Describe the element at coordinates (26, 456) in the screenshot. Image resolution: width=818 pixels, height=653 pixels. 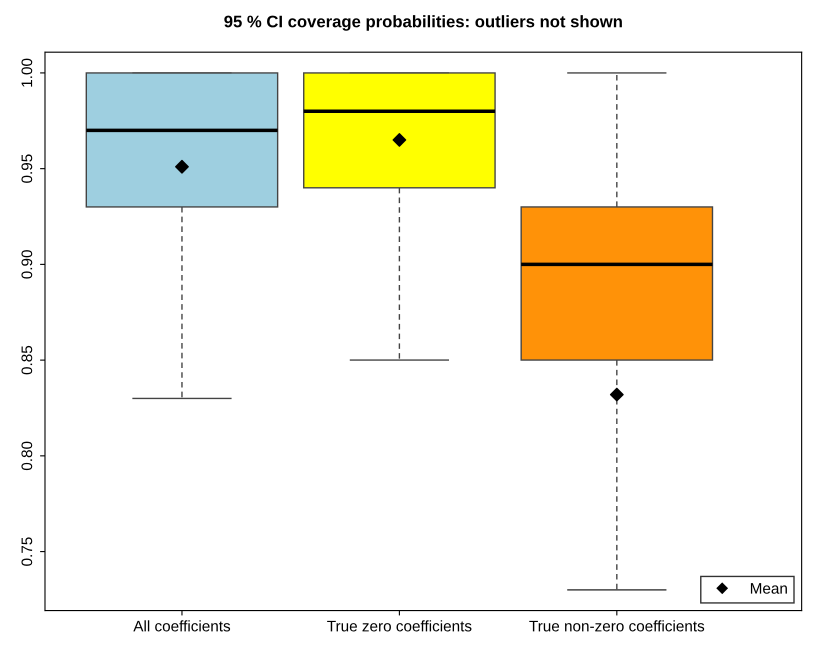
I see `y-tick-label: 0.80` at that location.